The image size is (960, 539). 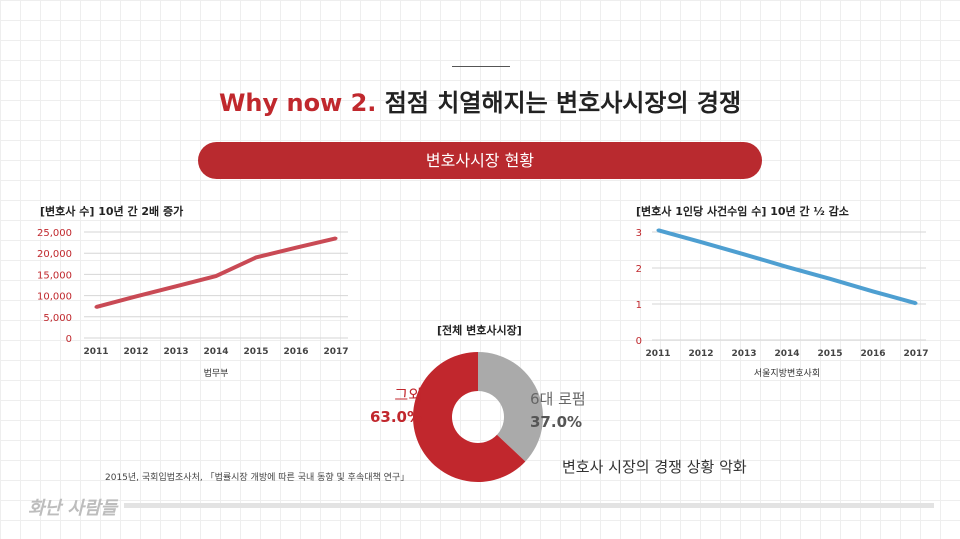 What do you see at coordinates (510, 407) in the screenshot?
I see `pie-slice-top-law-firms` at bounding box center [510, 407].